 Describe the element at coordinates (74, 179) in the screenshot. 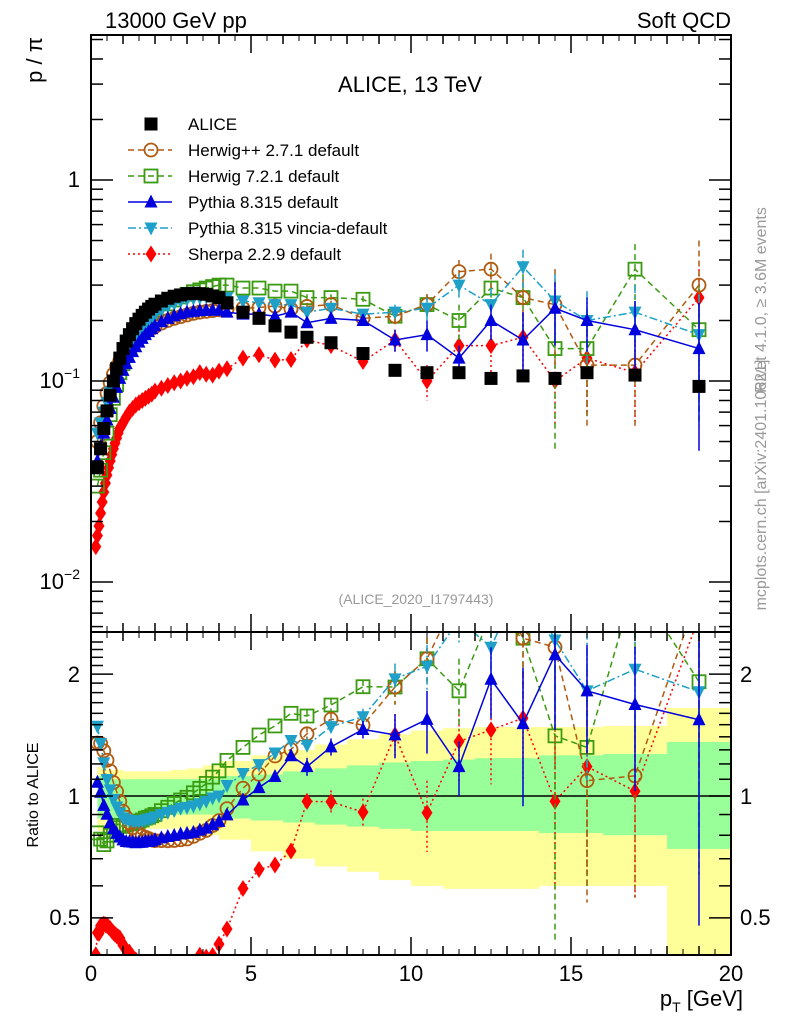

I see `ytick-label-1: 1` at that location.